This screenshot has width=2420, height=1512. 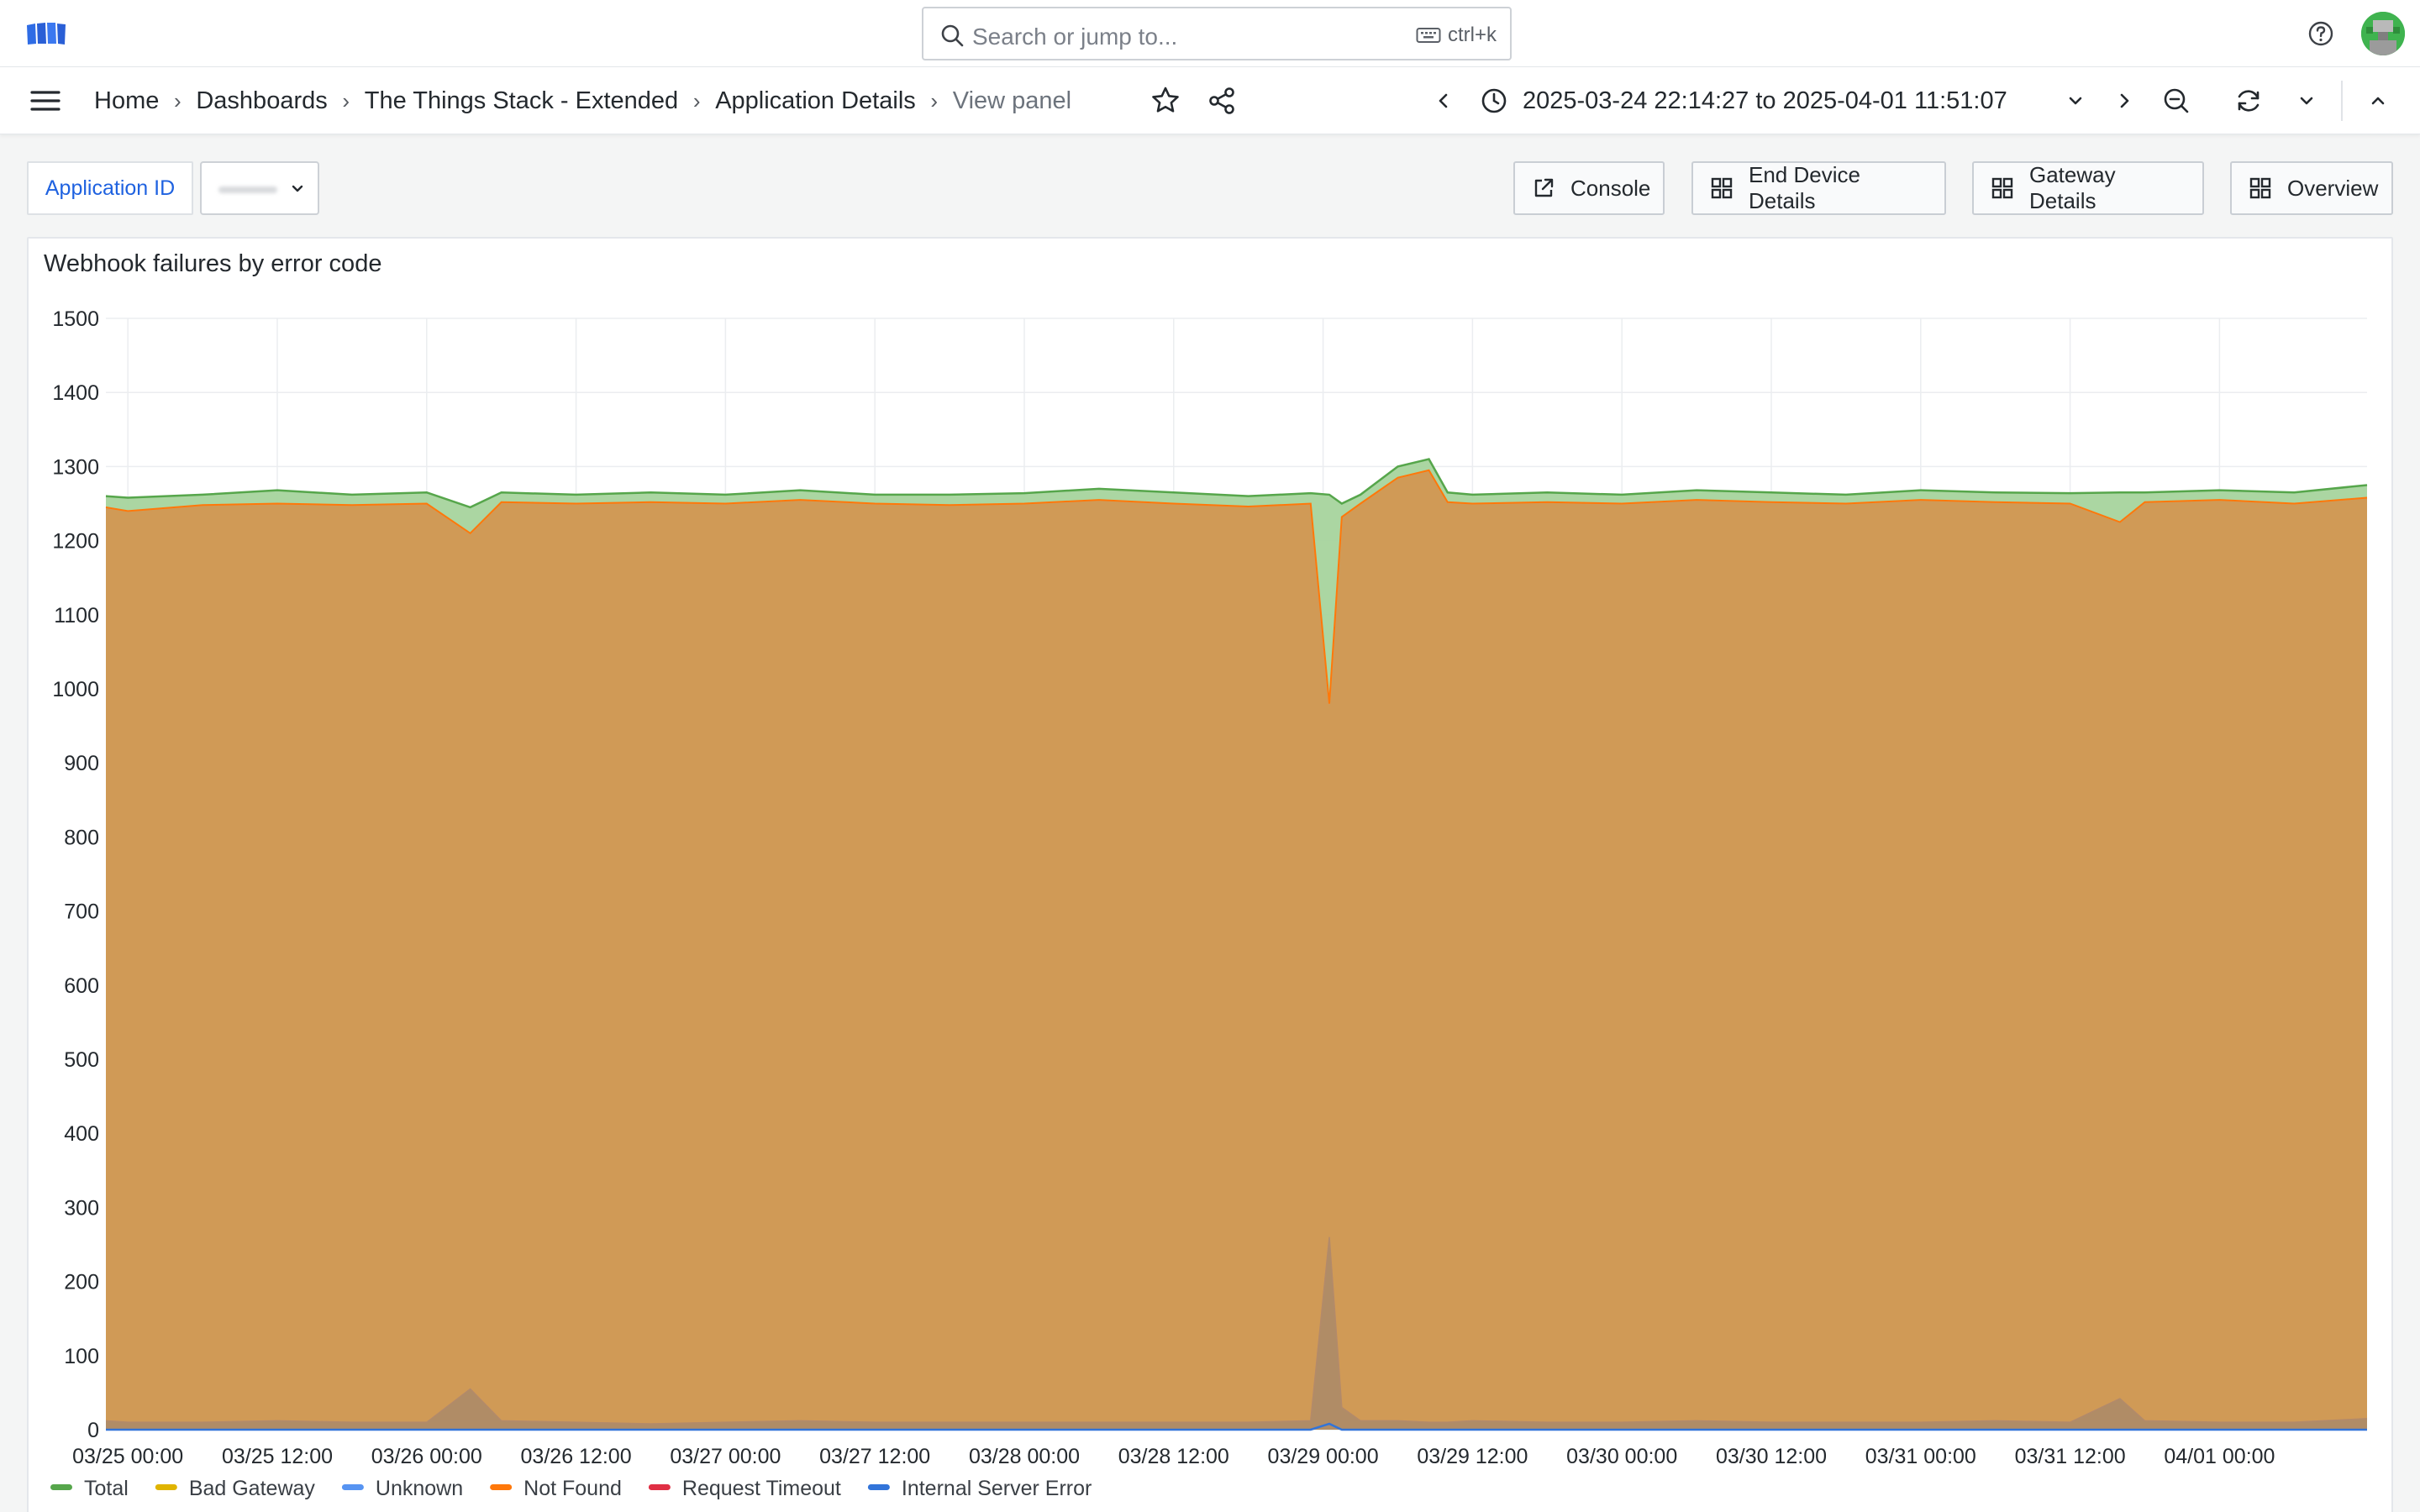 I want to click on star-icon, so click(x=1165, y=101).